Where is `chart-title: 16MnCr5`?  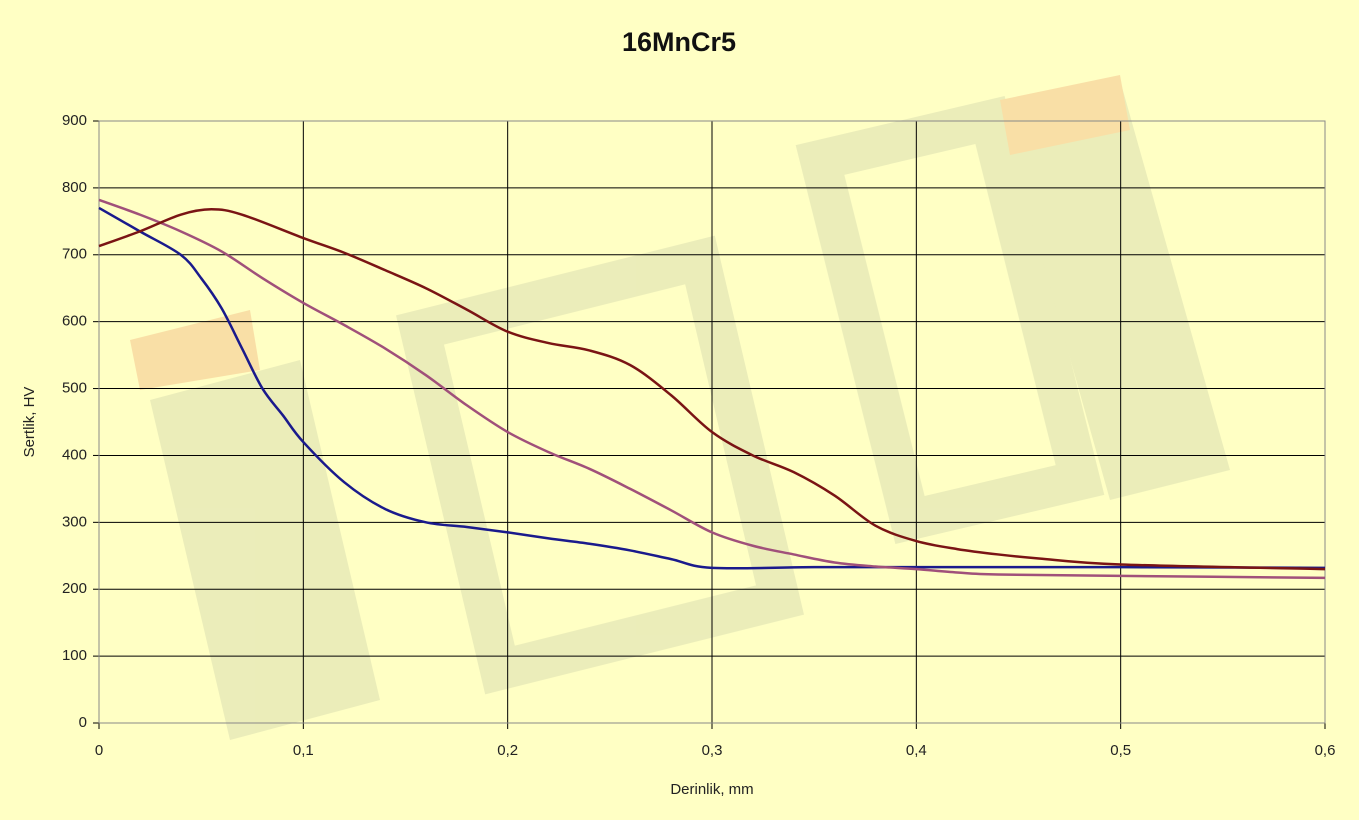 chart-title: 16MnCr5 is located at coordinates (679, 42).